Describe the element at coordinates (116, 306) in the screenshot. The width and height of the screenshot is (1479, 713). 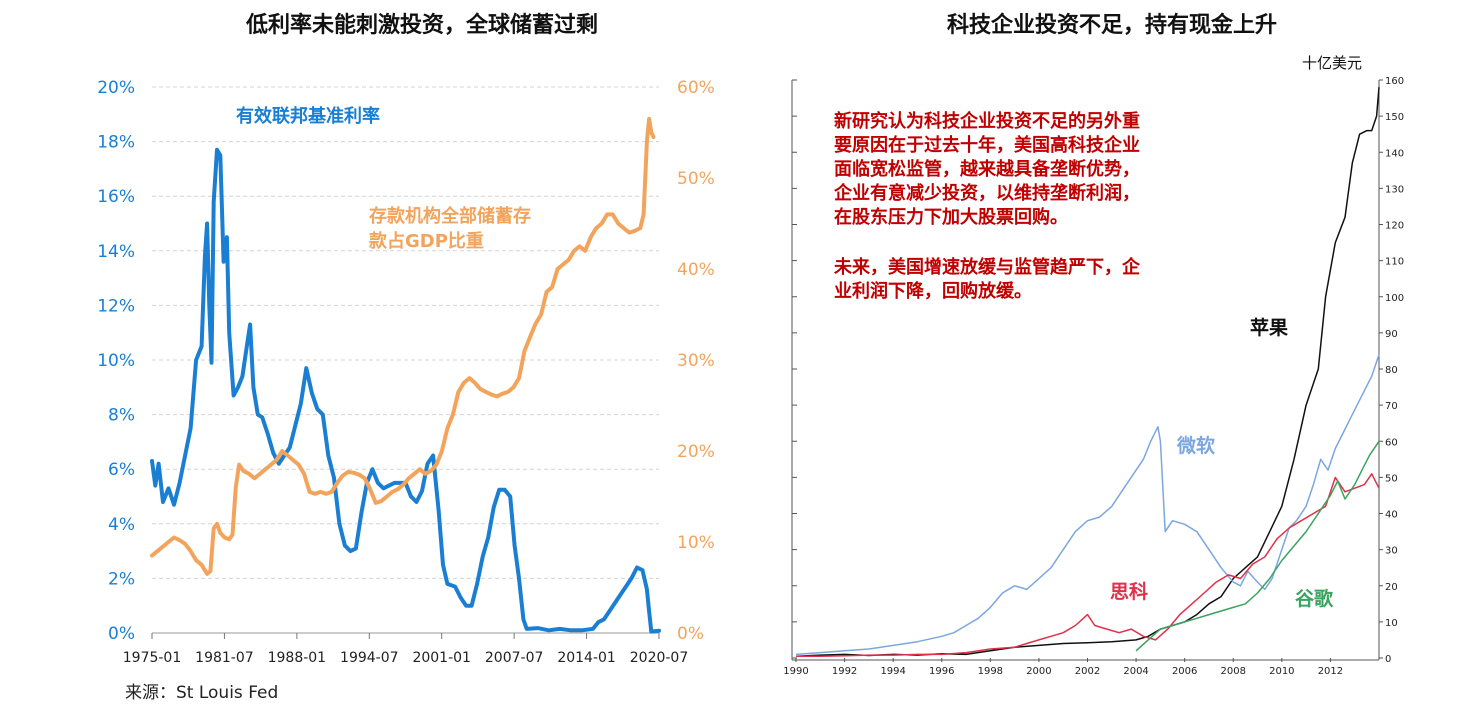
I see `y-tick-label: 12%` at that location.